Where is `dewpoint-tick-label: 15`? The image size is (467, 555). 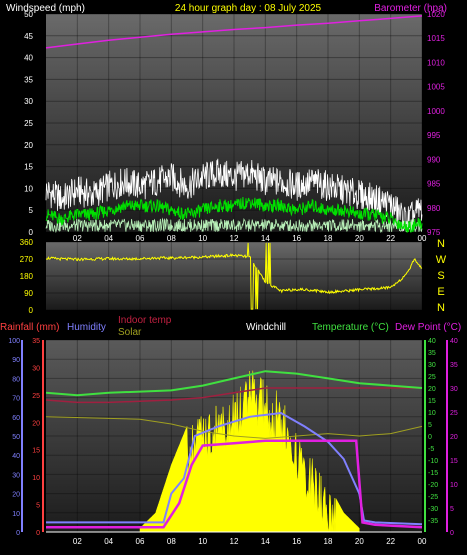
dewpoint-tick-label: 15 is located at coordinates (454, 461).